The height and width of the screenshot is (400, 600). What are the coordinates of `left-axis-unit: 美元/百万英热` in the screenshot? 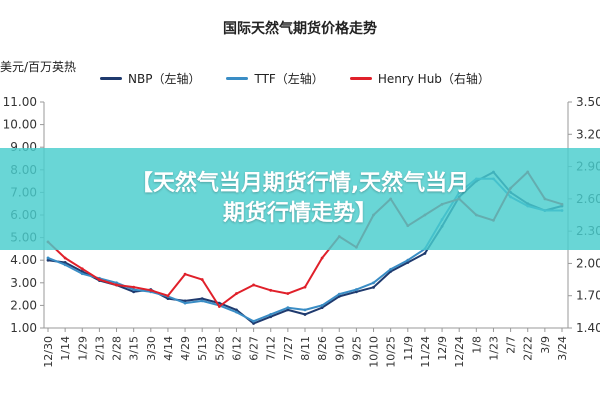 It's located at (38, 67).